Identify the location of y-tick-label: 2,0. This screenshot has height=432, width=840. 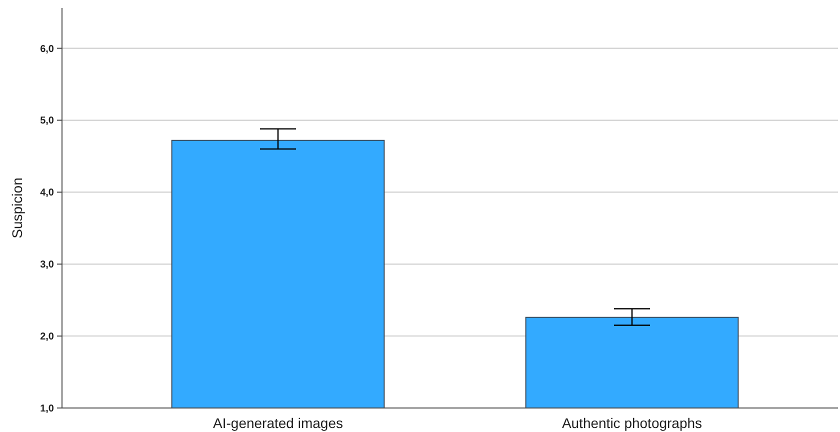
(47, 337).